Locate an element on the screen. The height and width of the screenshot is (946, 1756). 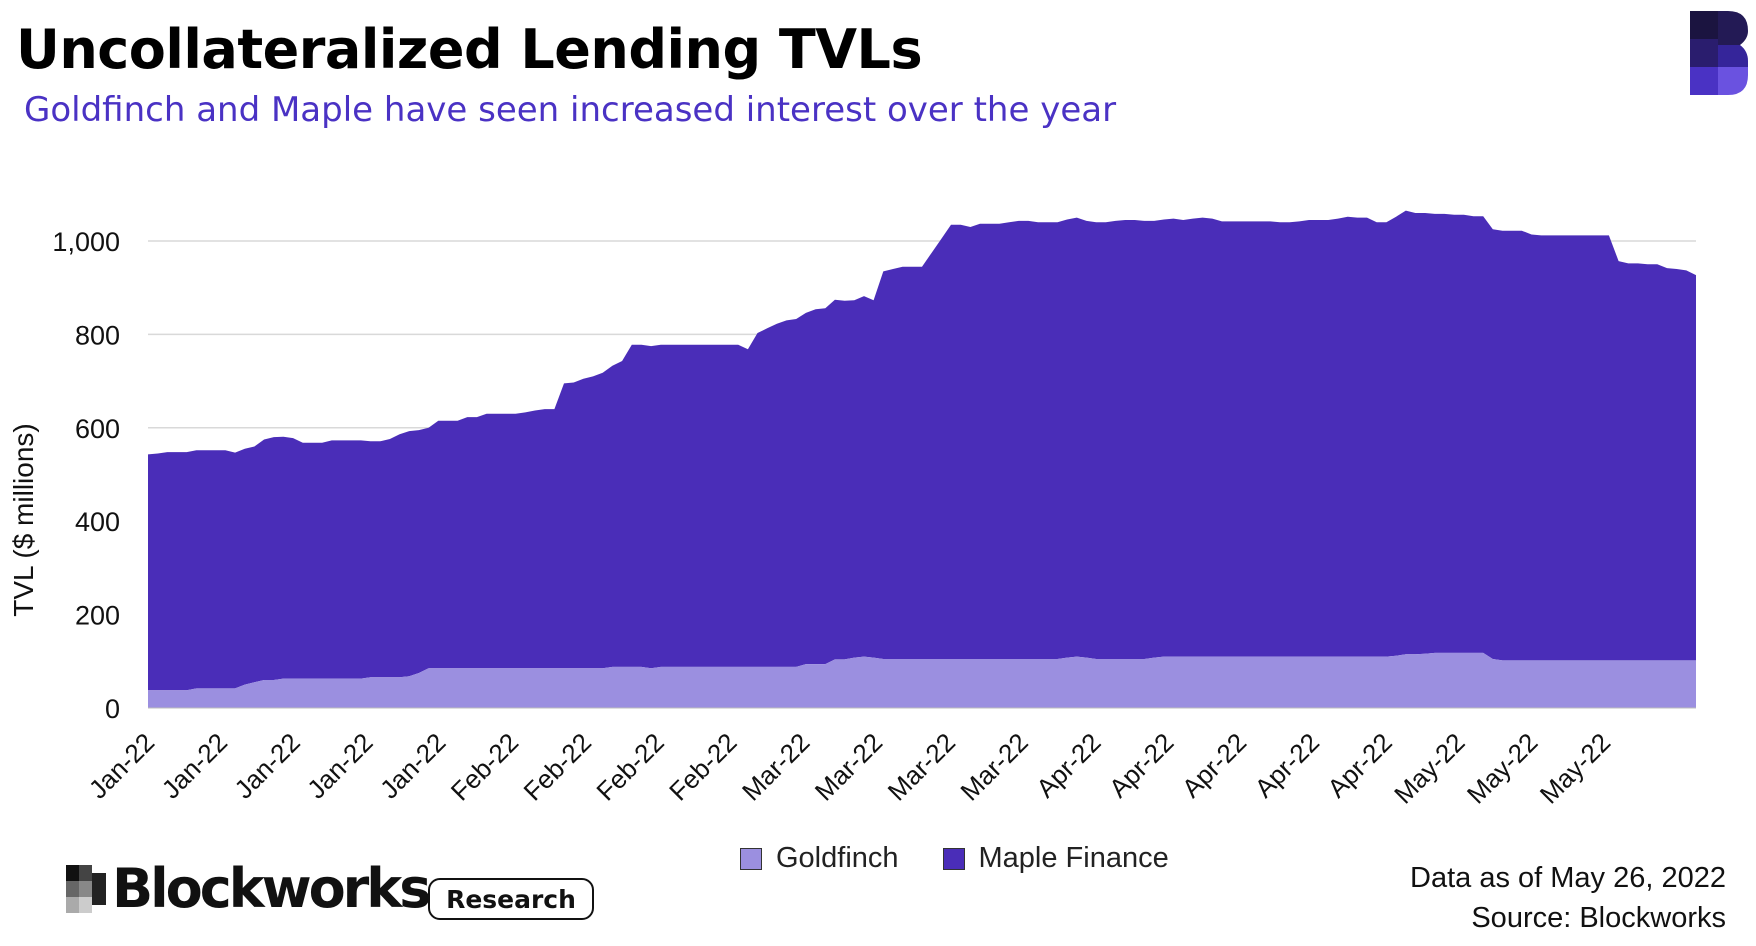
area-goldfinch is located at coordinates (922, 680).